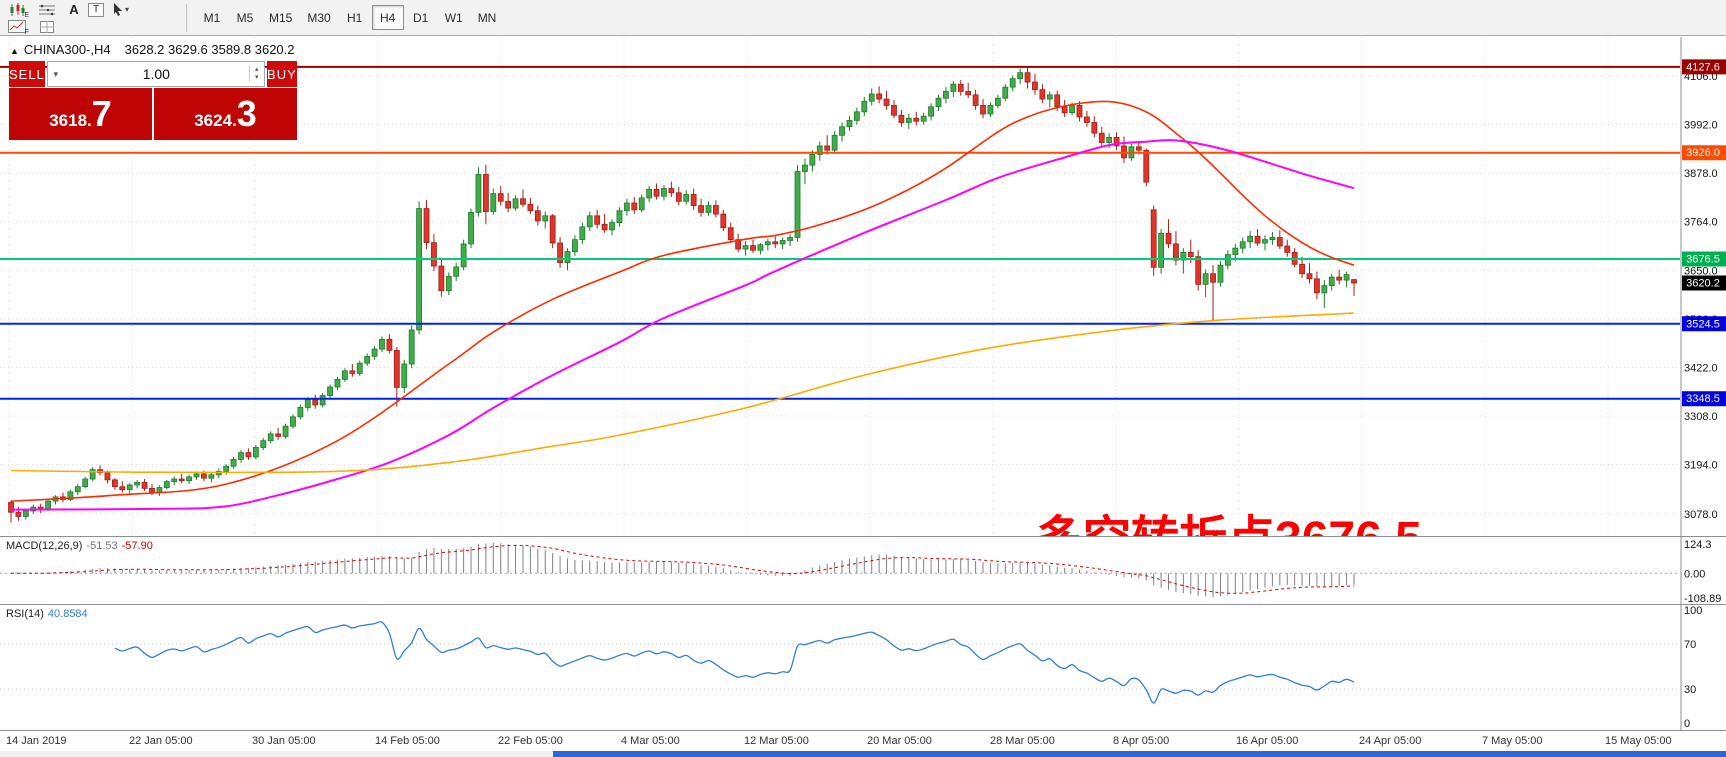 The height and width of the screenshot is (757, 1726). Describe the element at coordinates (25, 614) in the screenshot. I see `rsi-name: RSI(14)` at that location.